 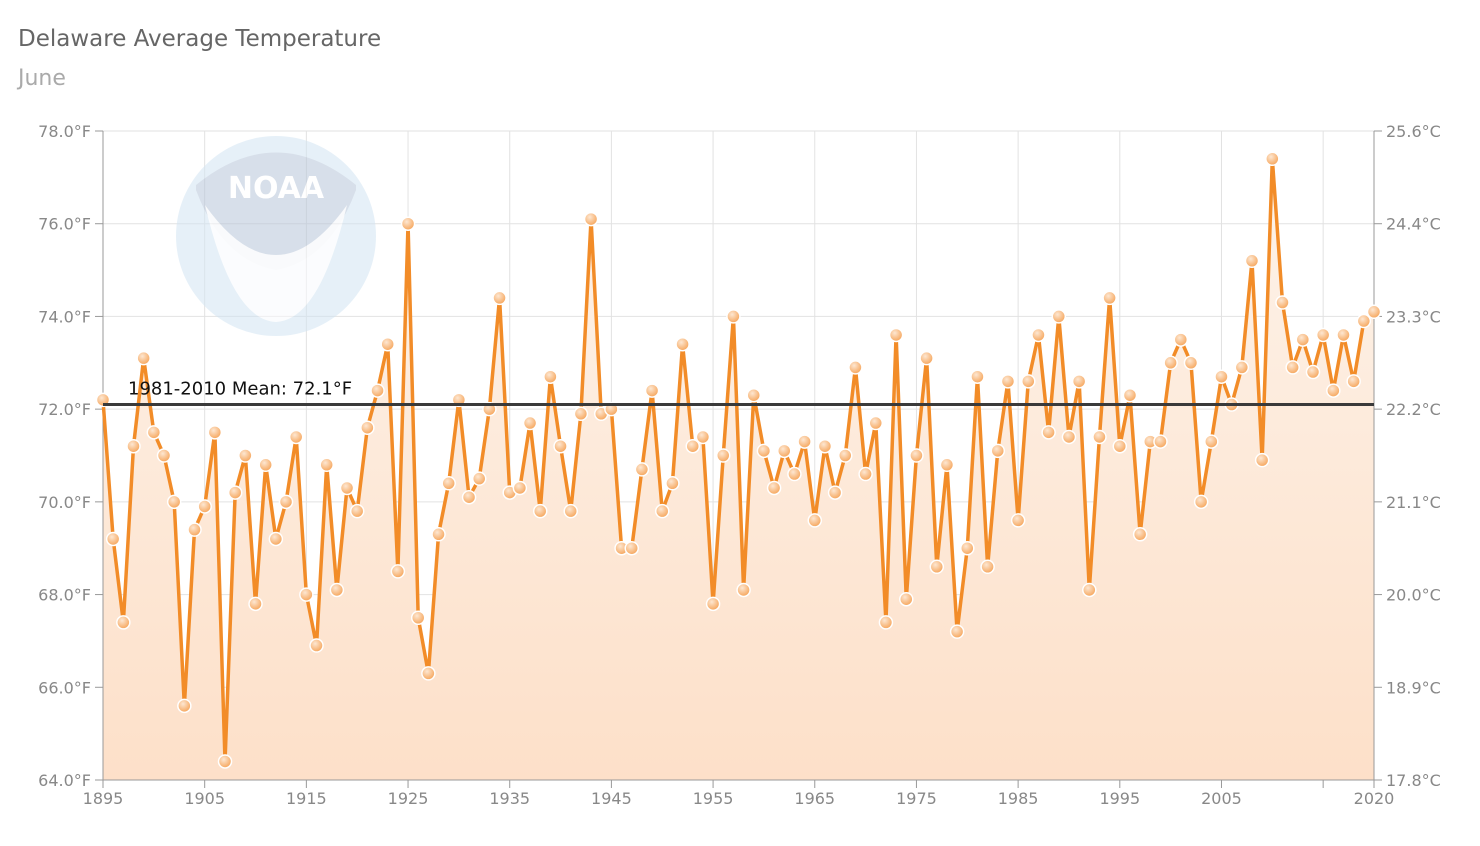 What do you see at coordinates (64, 409) in the screenshot?
I see `y-tick-label: 72.0°F` at bounding box center [64, 409].